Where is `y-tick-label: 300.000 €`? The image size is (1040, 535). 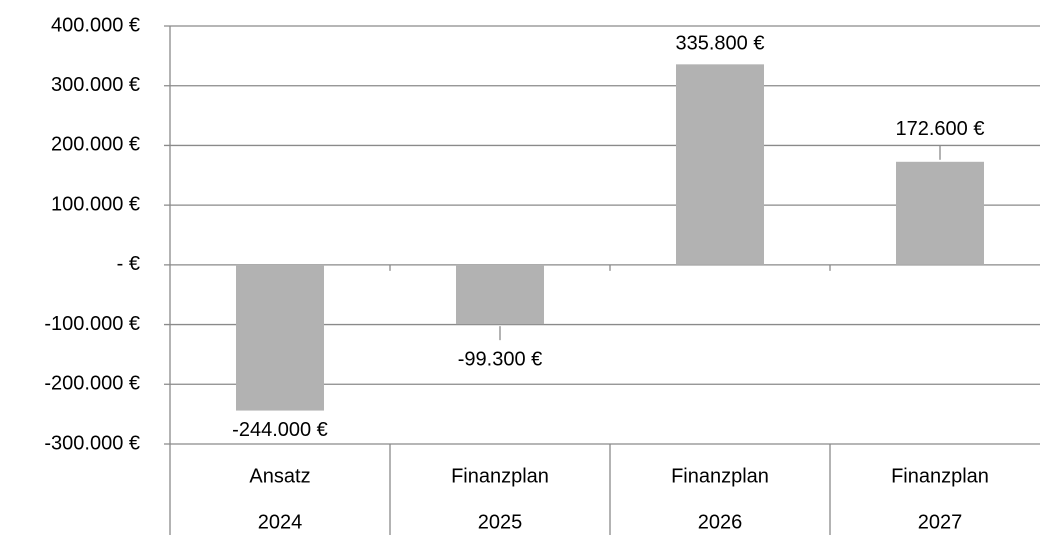 y-tick-label: 300.000 € is located at coordinates (95, 85).